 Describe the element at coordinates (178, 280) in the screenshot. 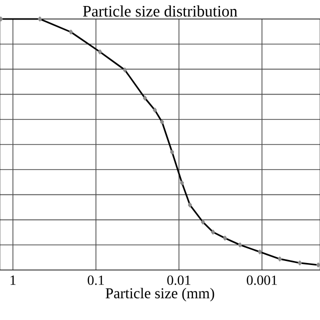

I see `x-tick-label: 0.01` at that location.